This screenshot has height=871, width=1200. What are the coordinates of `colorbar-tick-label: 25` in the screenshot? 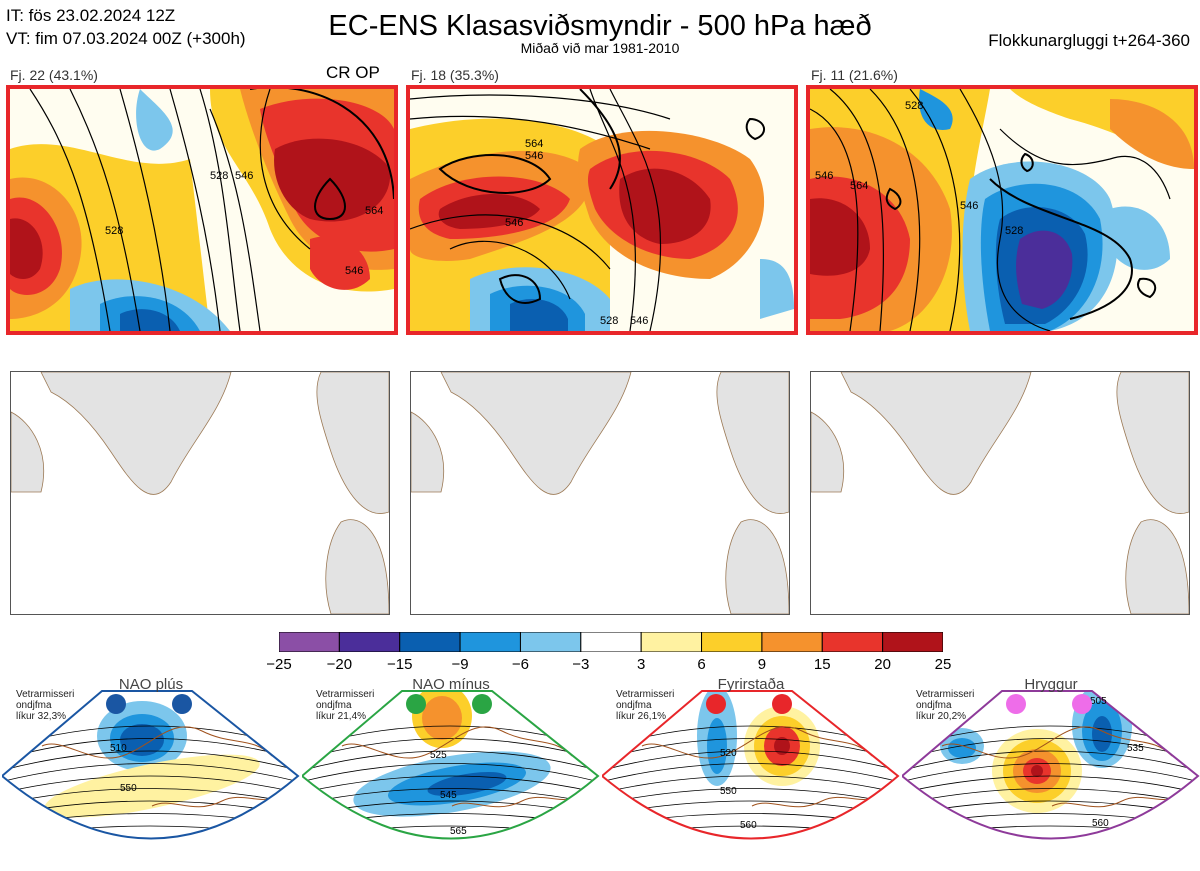 It's located at (943, 664).